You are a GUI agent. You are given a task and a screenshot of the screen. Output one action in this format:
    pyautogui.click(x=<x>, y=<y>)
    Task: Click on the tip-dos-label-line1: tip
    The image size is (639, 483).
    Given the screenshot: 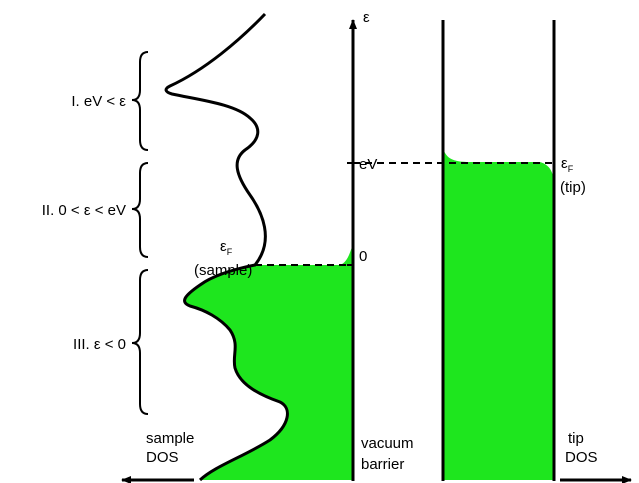 What is the action you would take?
    pyautogui.click(x=576, y=438)
    